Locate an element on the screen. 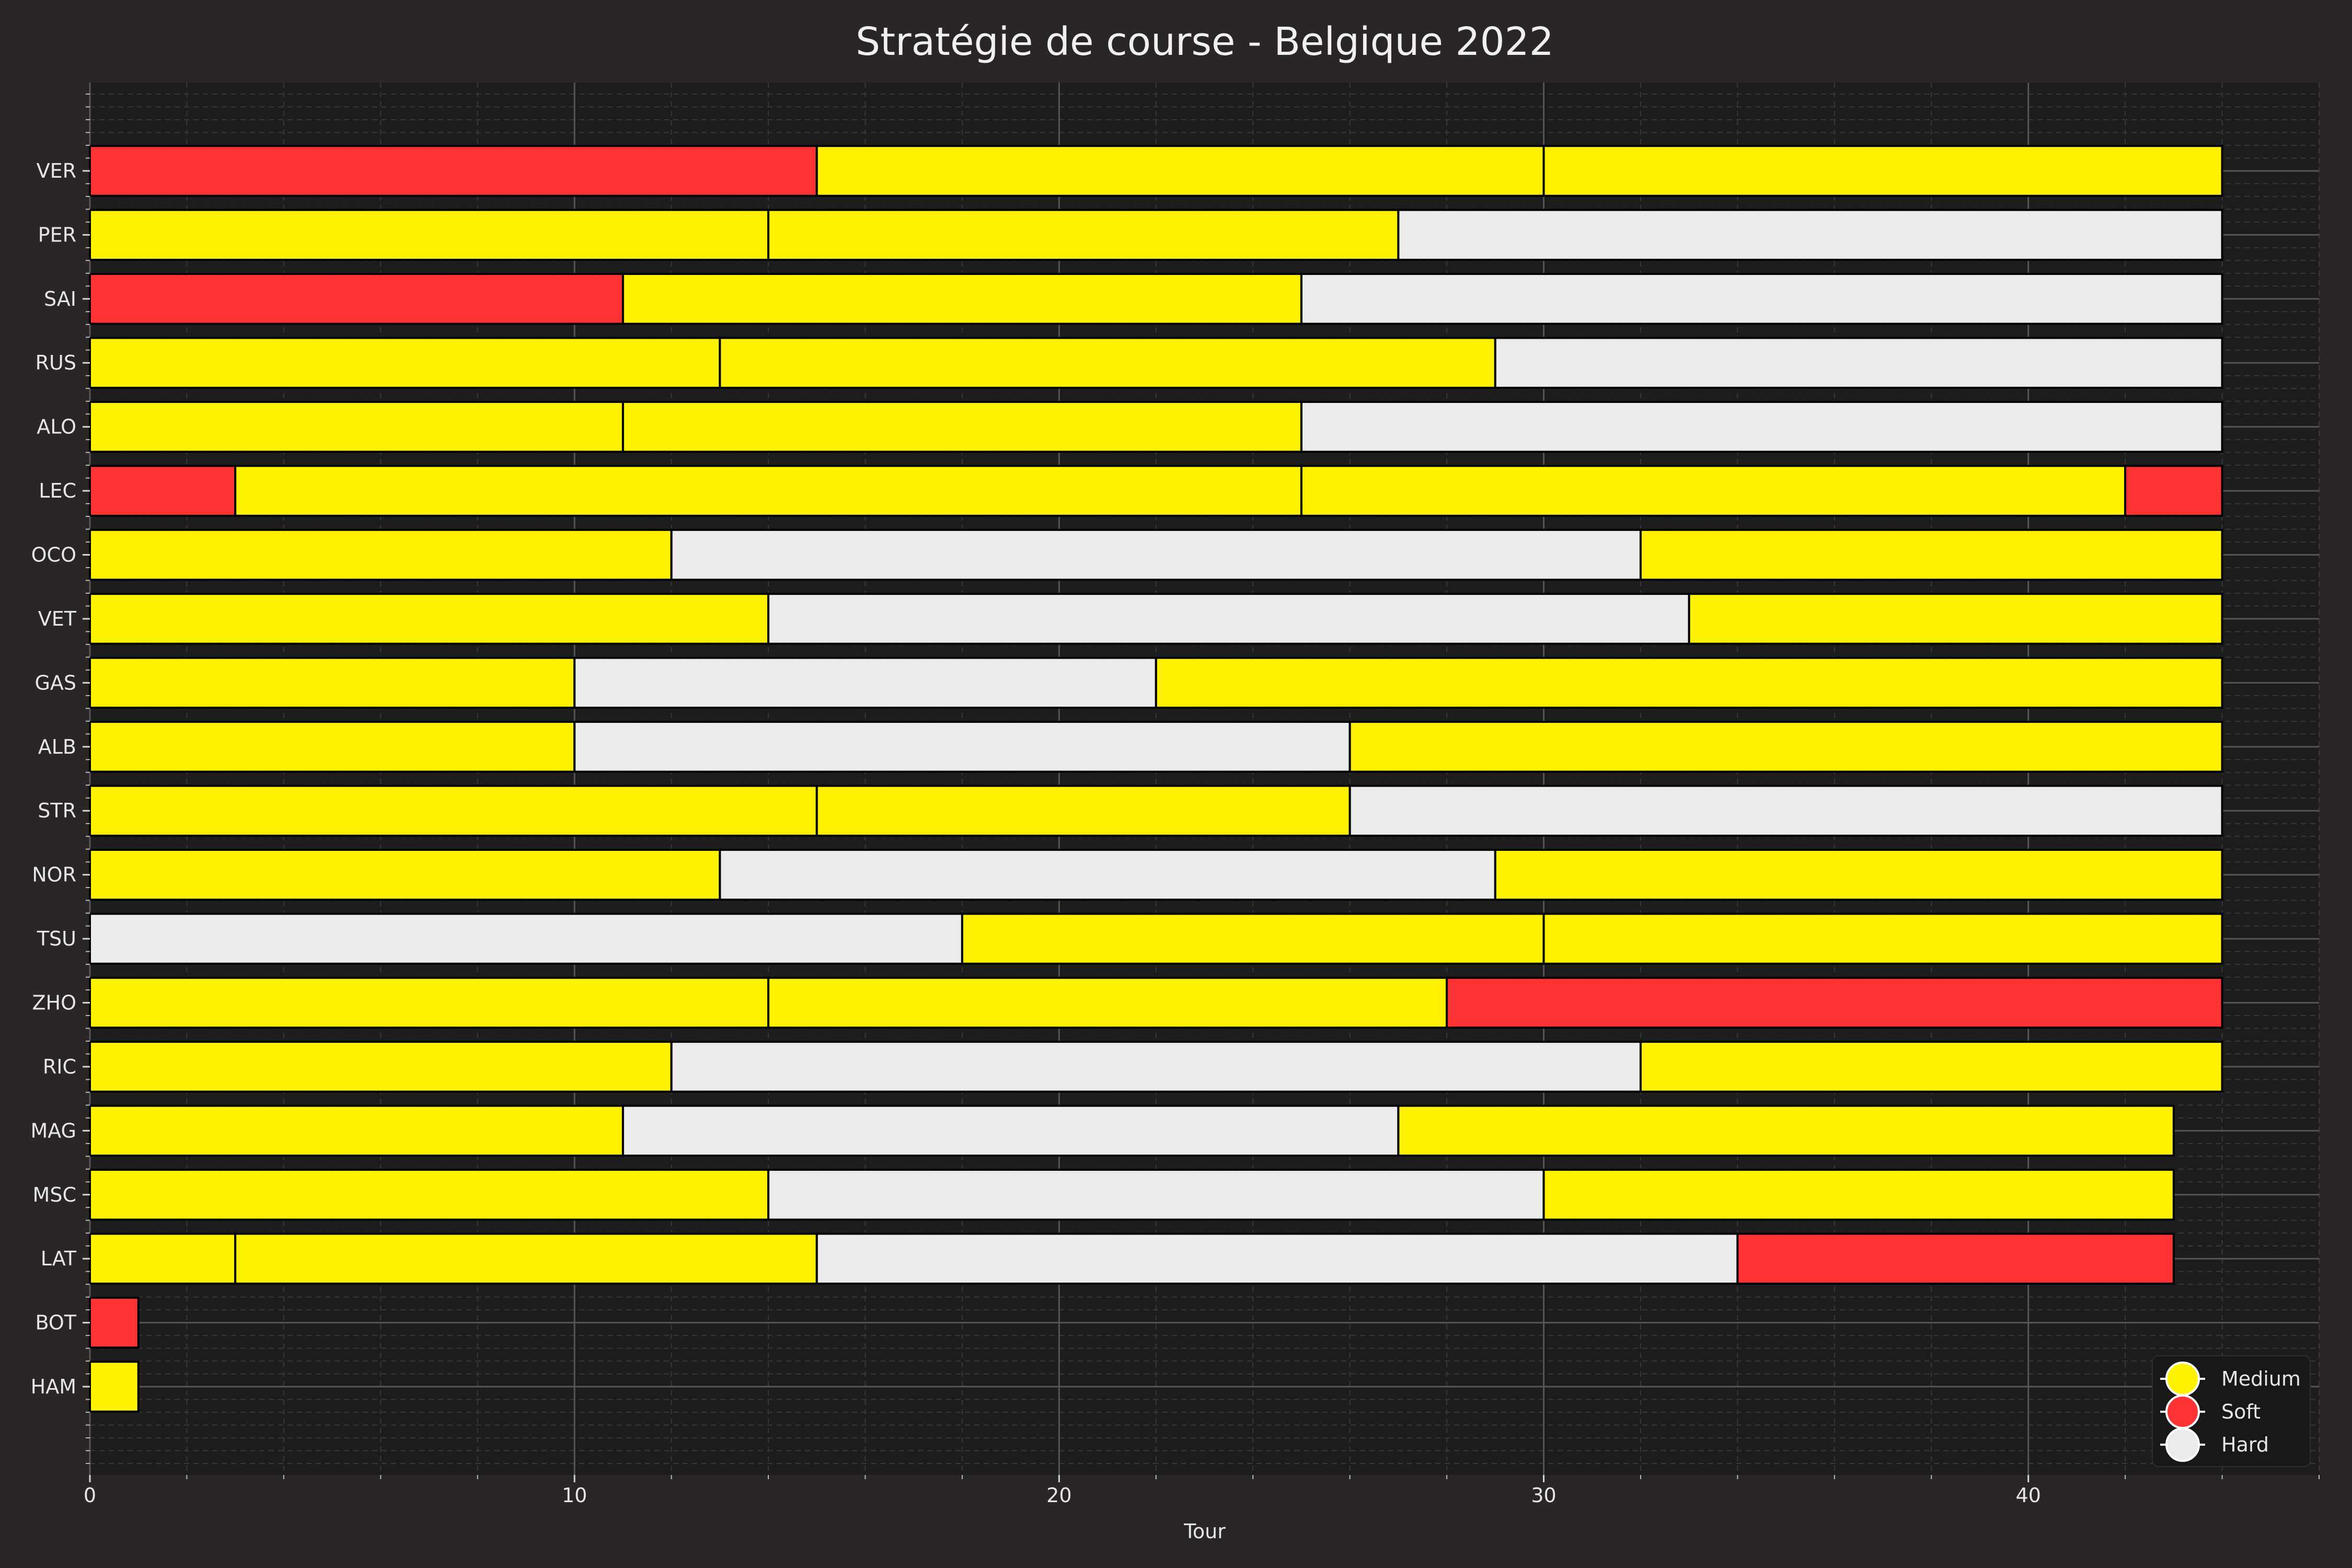 The height and width of the screenshot is (1568, 2352). driver-label: RIC is located at coordinates (59, 1066).